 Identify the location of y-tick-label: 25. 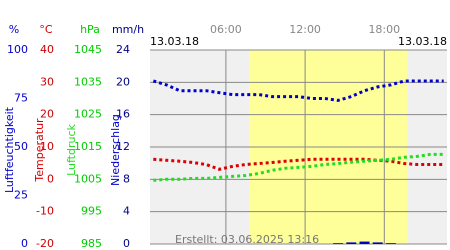
(21, 195).